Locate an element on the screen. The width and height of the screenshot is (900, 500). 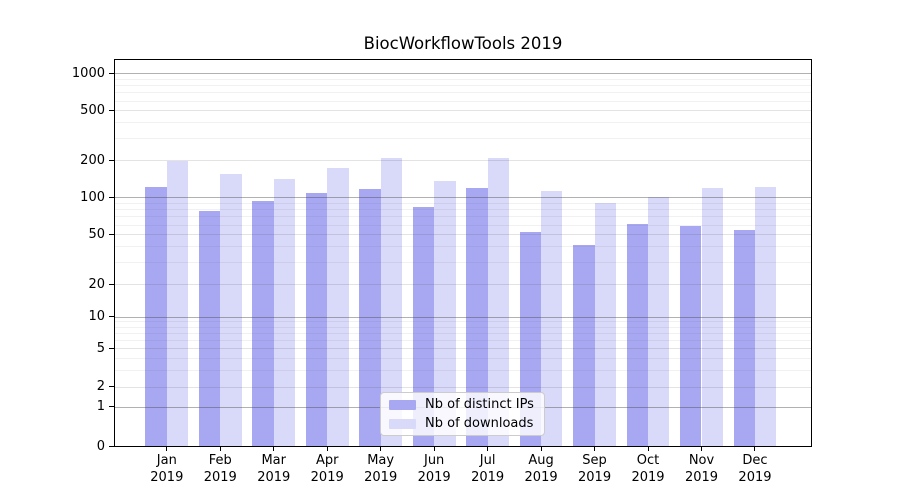
y-tick-label-20: 20 is located at coordinates (96, 284).